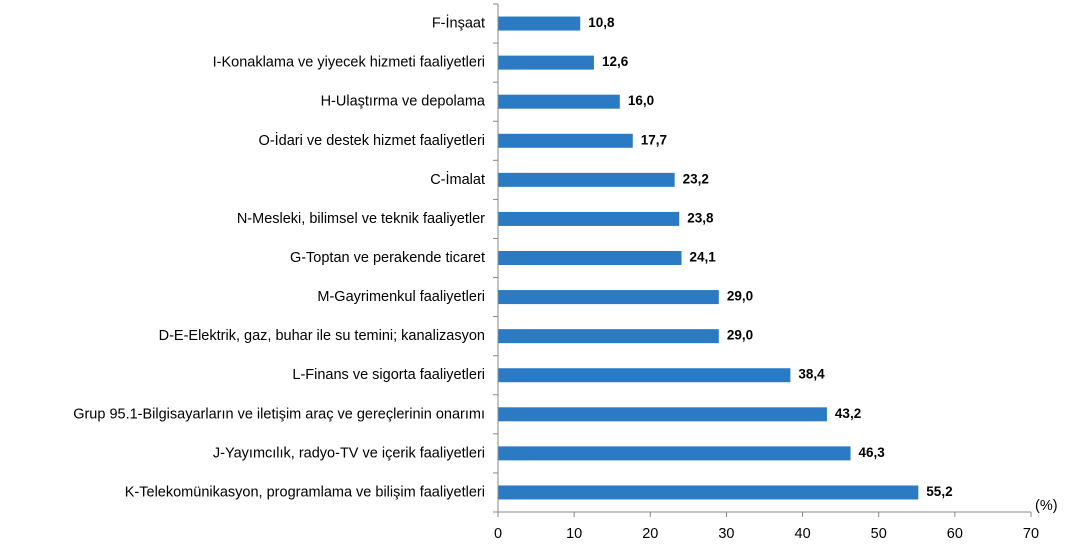  I want to click on value-label: 46,3, so click(872, 452).